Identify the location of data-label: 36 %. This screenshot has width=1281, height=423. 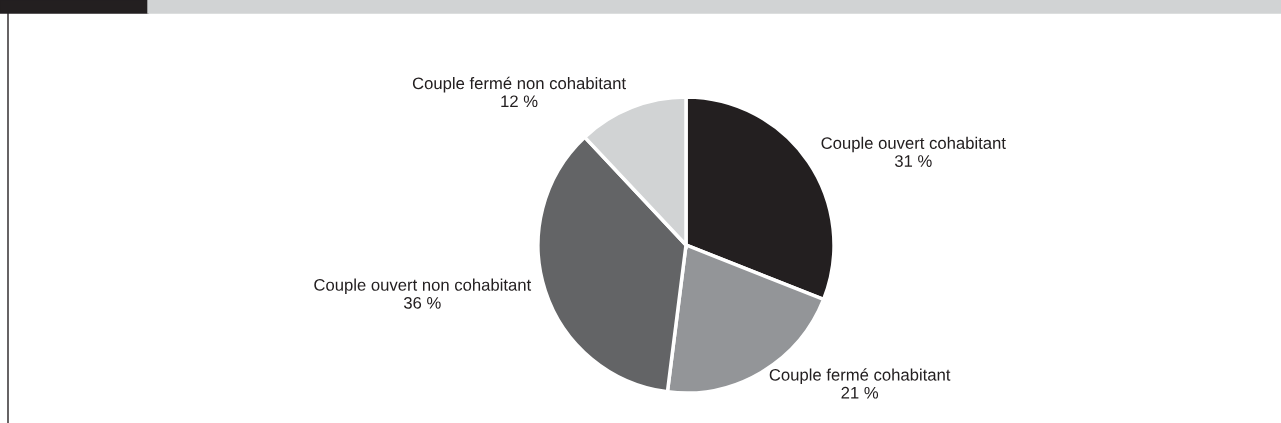
(422, 302).